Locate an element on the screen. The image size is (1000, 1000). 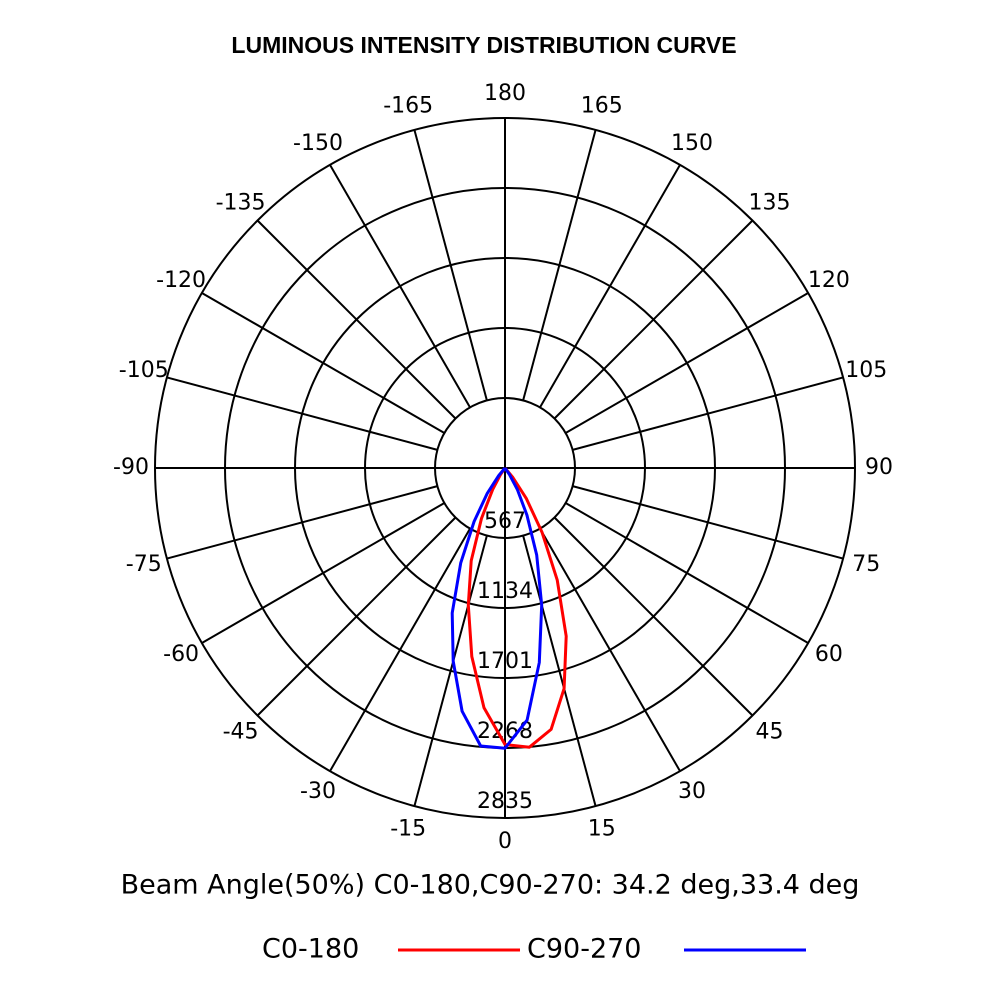
angle-label: -105 is located at coordinates (144, 370).